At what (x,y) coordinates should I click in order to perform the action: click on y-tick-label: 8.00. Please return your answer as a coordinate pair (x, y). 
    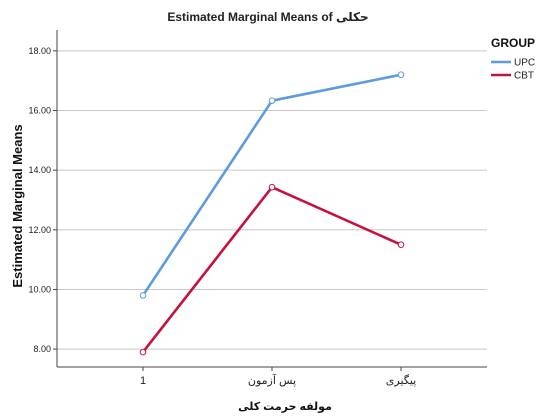
    Looking at the image, I should click on (42, 349).